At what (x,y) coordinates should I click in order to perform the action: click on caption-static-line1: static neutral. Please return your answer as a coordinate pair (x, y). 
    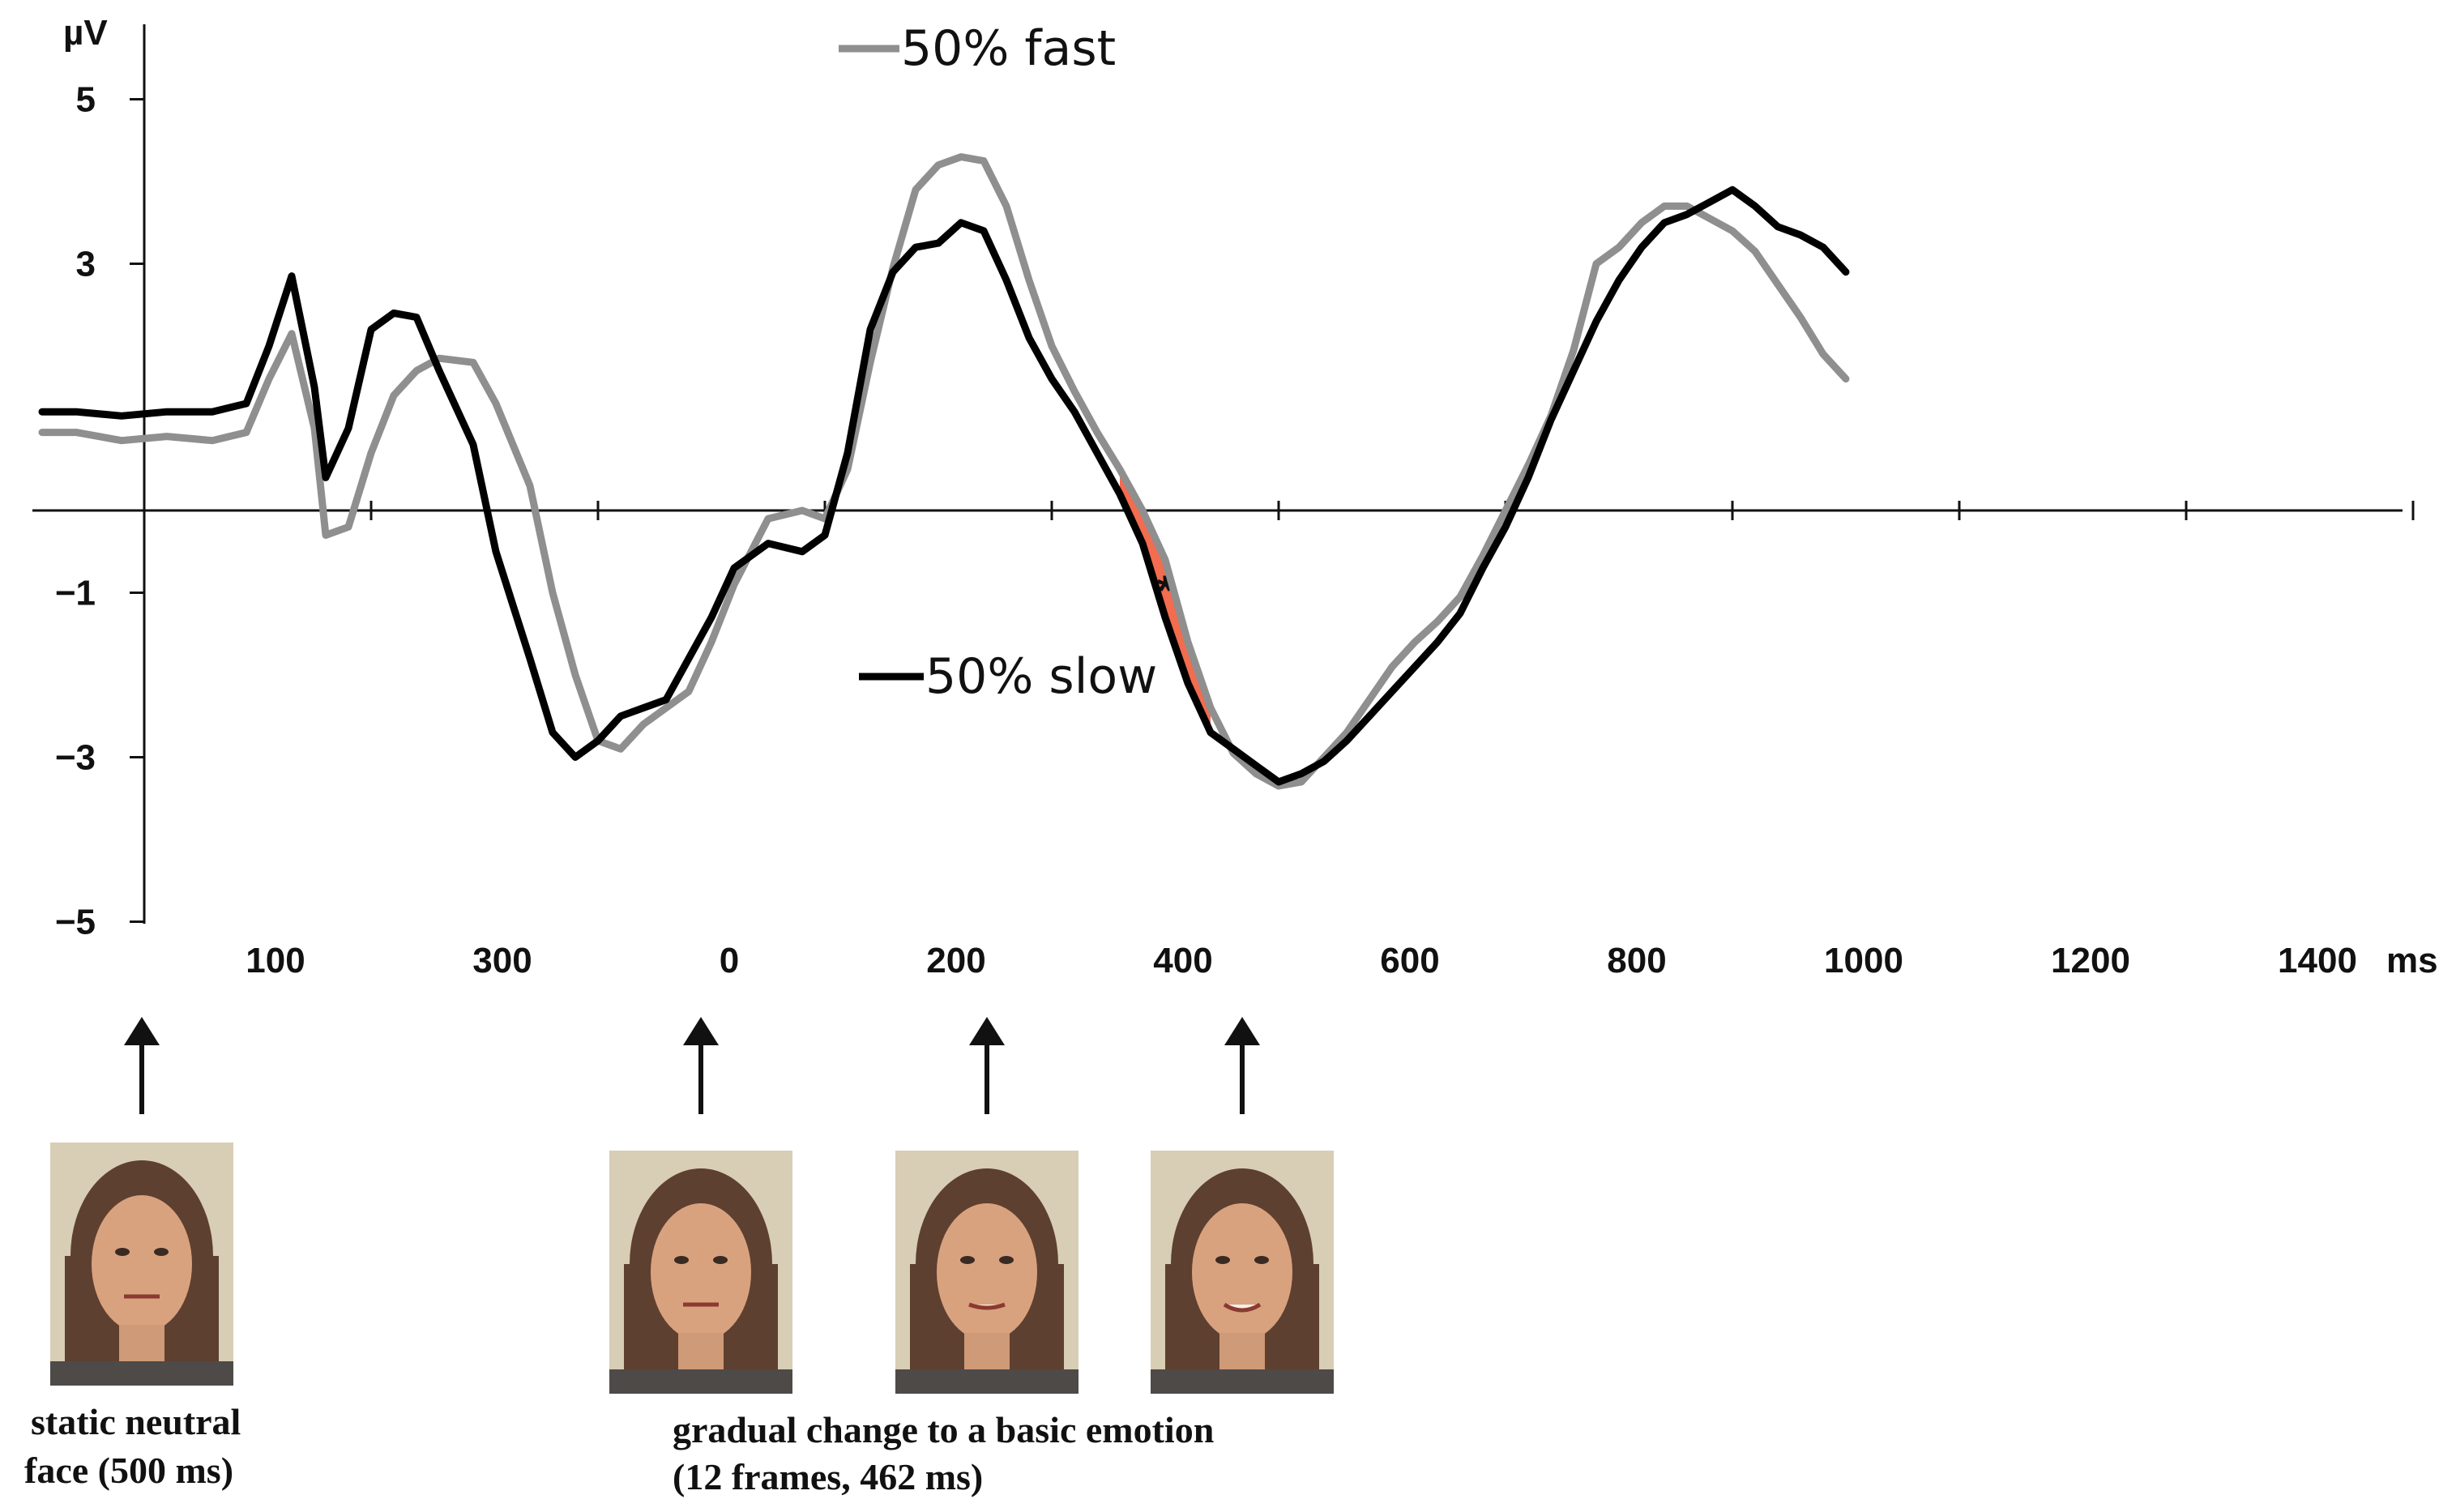
    Looking at the image, I should click on (136, 1421).